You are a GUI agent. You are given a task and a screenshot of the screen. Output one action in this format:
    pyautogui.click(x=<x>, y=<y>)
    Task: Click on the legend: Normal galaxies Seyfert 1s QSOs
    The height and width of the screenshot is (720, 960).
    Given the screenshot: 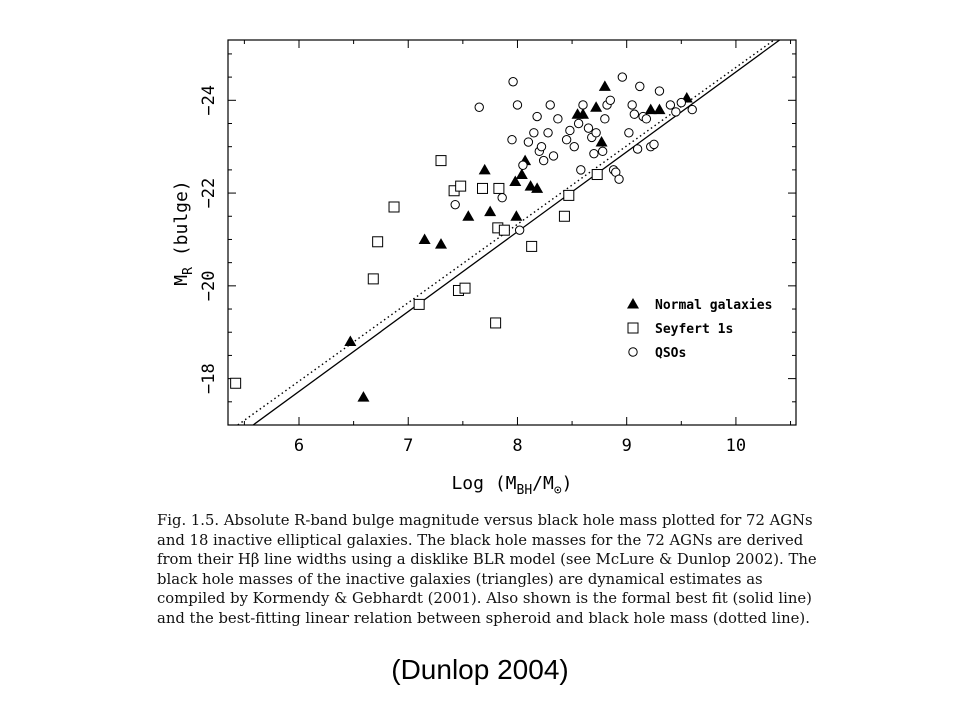 What is the action you would take?
    pyautogui.click(x=699, y=329)
    